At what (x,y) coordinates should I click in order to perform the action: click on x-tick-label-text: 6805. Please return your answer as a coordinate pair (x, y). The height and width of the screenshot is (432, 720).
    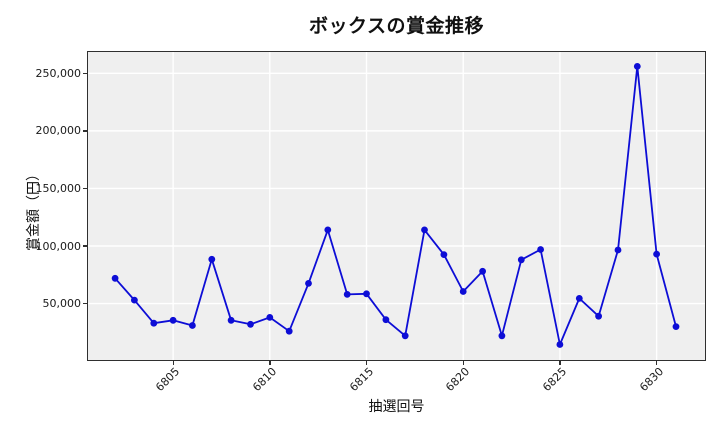
    Looking at the image, I should click on (168, 379).